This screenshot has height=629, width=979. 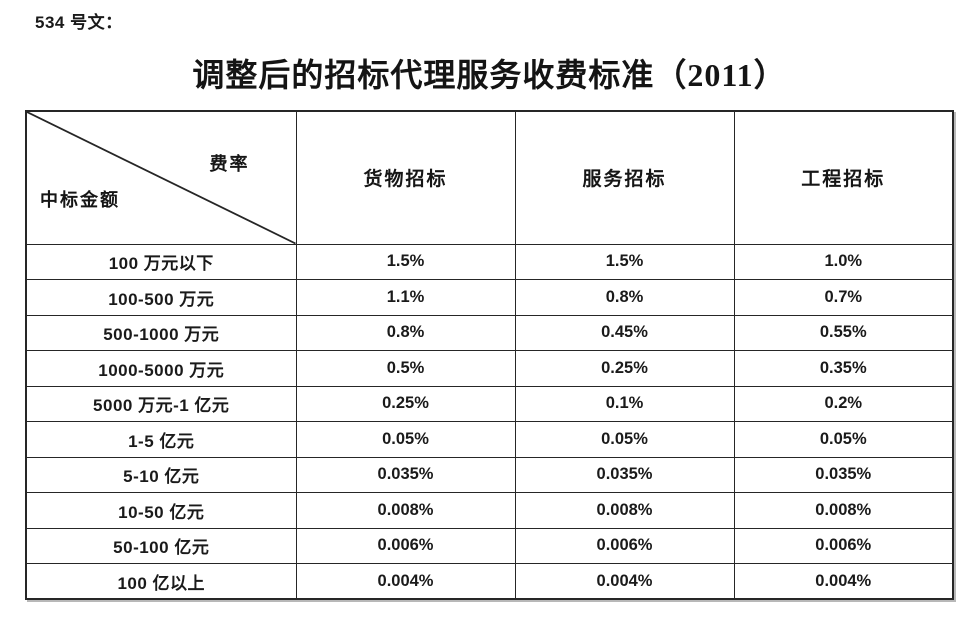 I want to click on amount-cell: 5-10 亿元, so click(x=161, y=474).